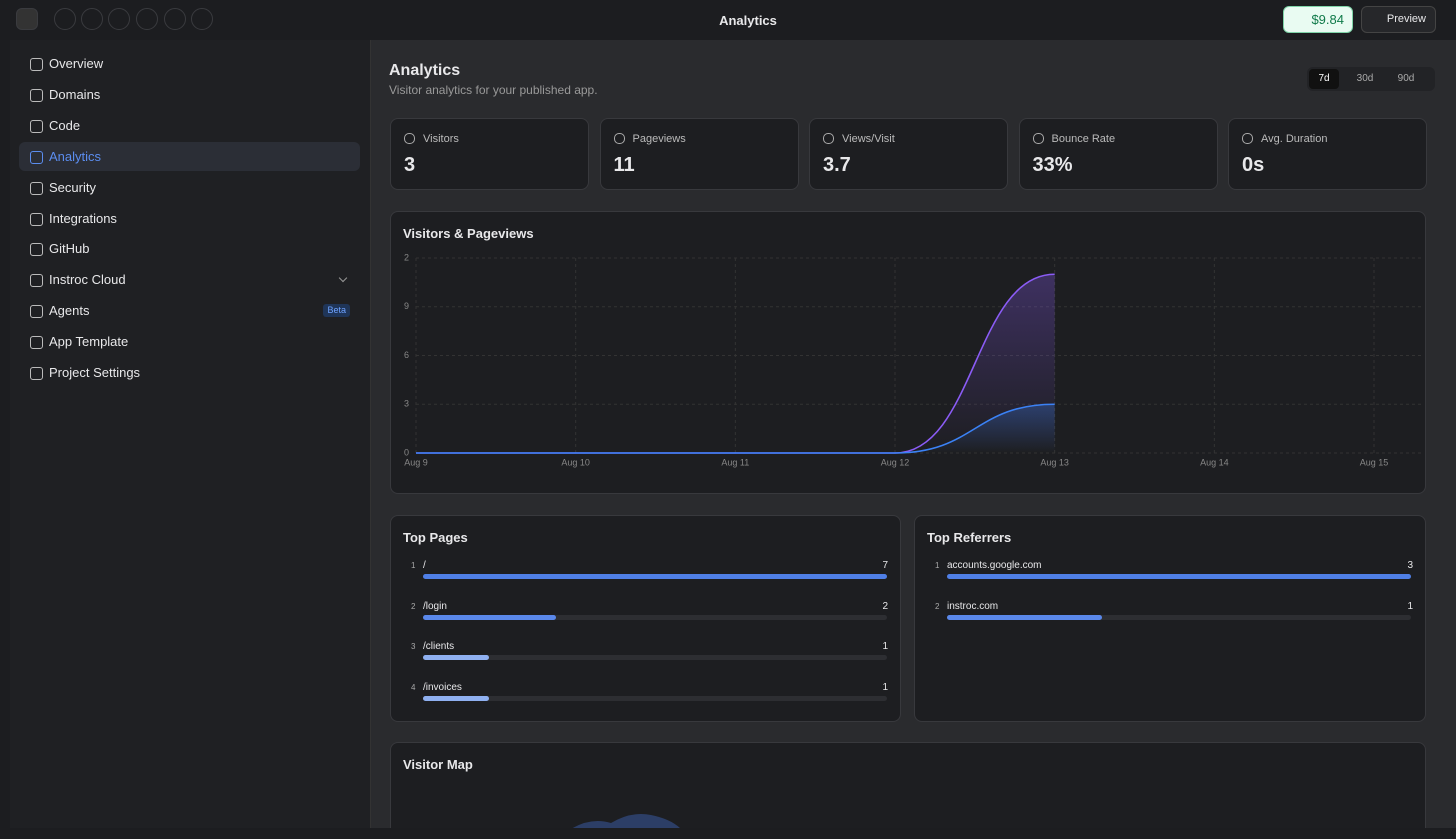  What do you see at coordinates (1083, 139) in the screenshot?
I see `stat-label: Bounce Rate` at bounding box center [1083, 139].